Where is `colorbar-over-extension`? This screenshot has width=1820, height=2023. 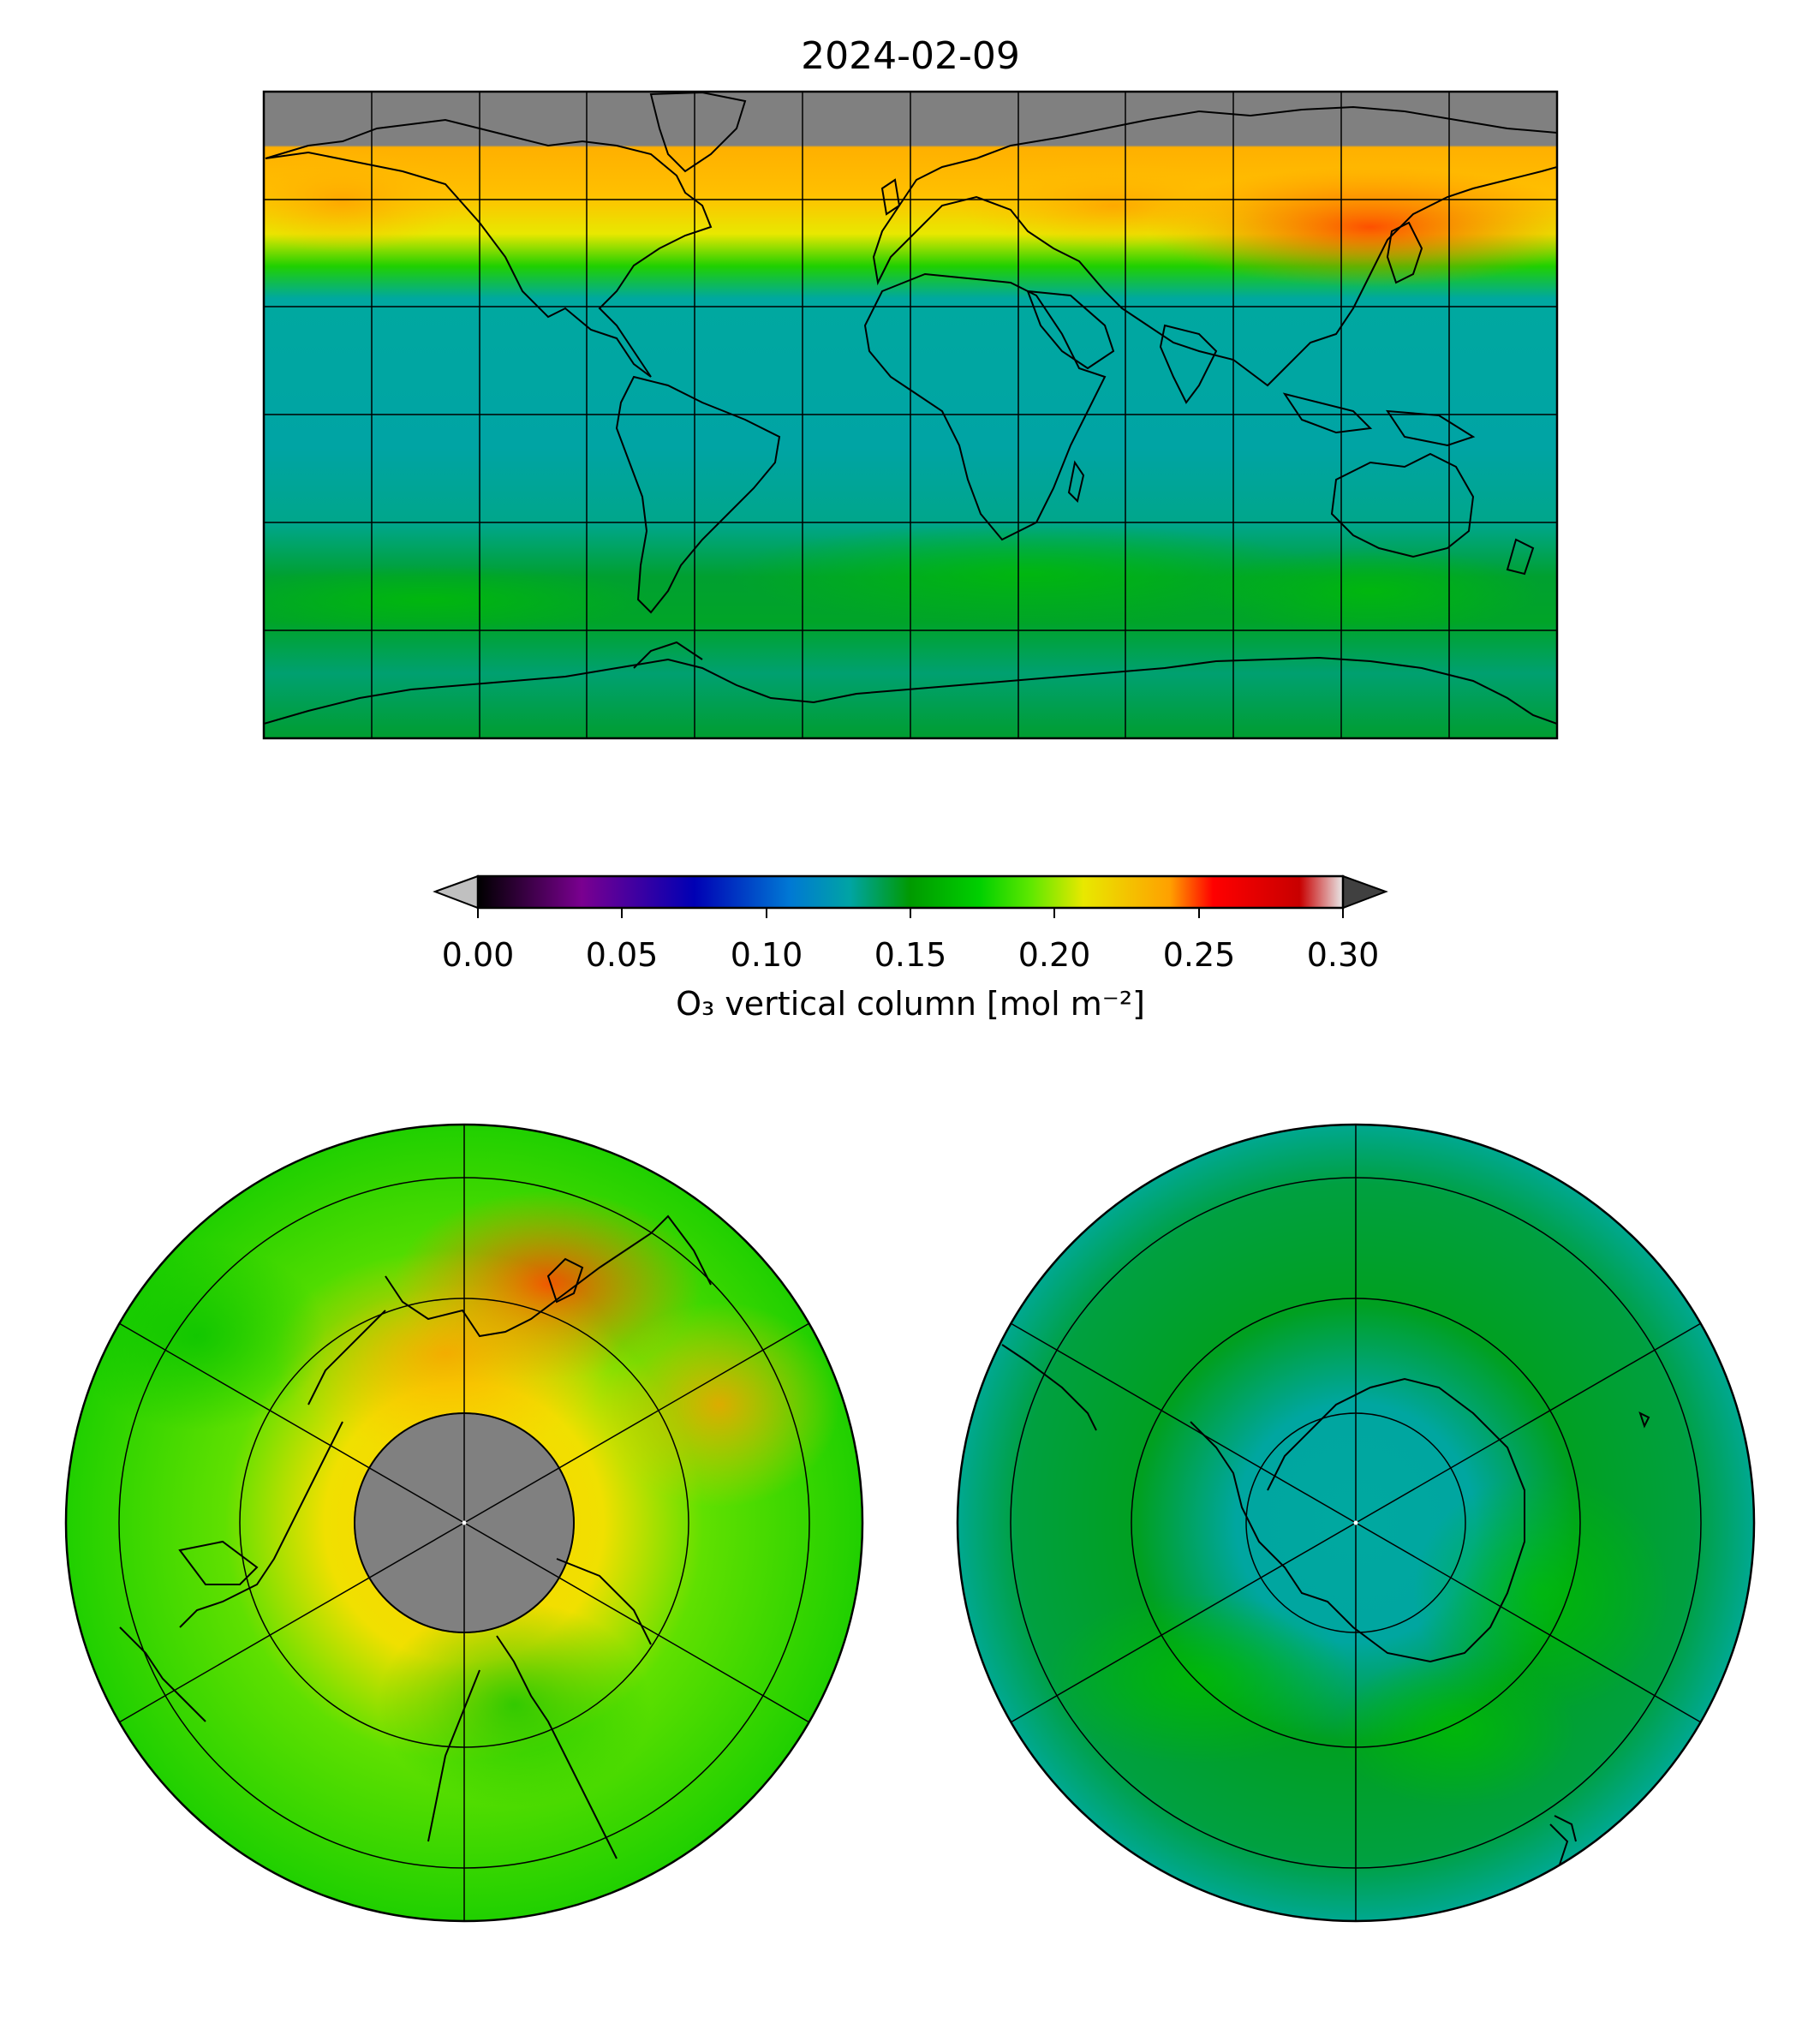
colorbar-over-extension is located at coordinates (1365, 892).